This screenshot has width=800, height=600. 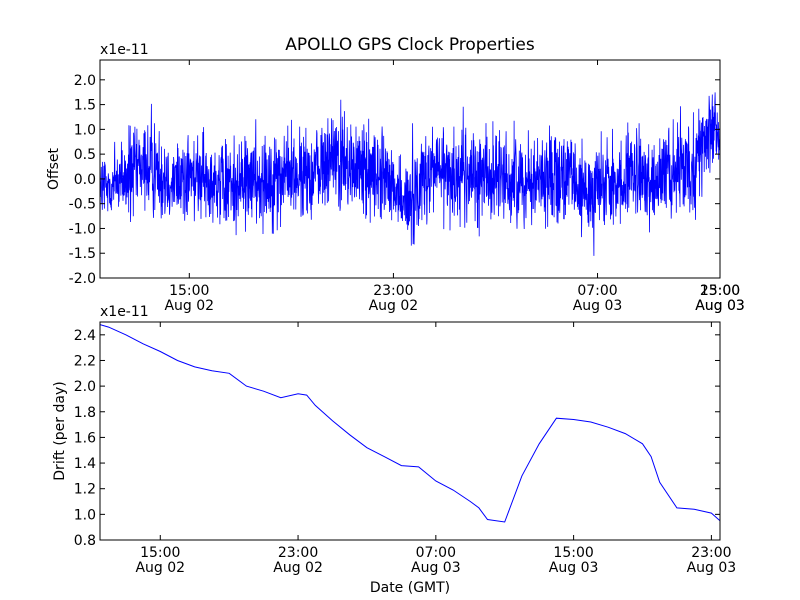 I want to click on offset-ytick-label: 1.0, so click(x=85, y=130).